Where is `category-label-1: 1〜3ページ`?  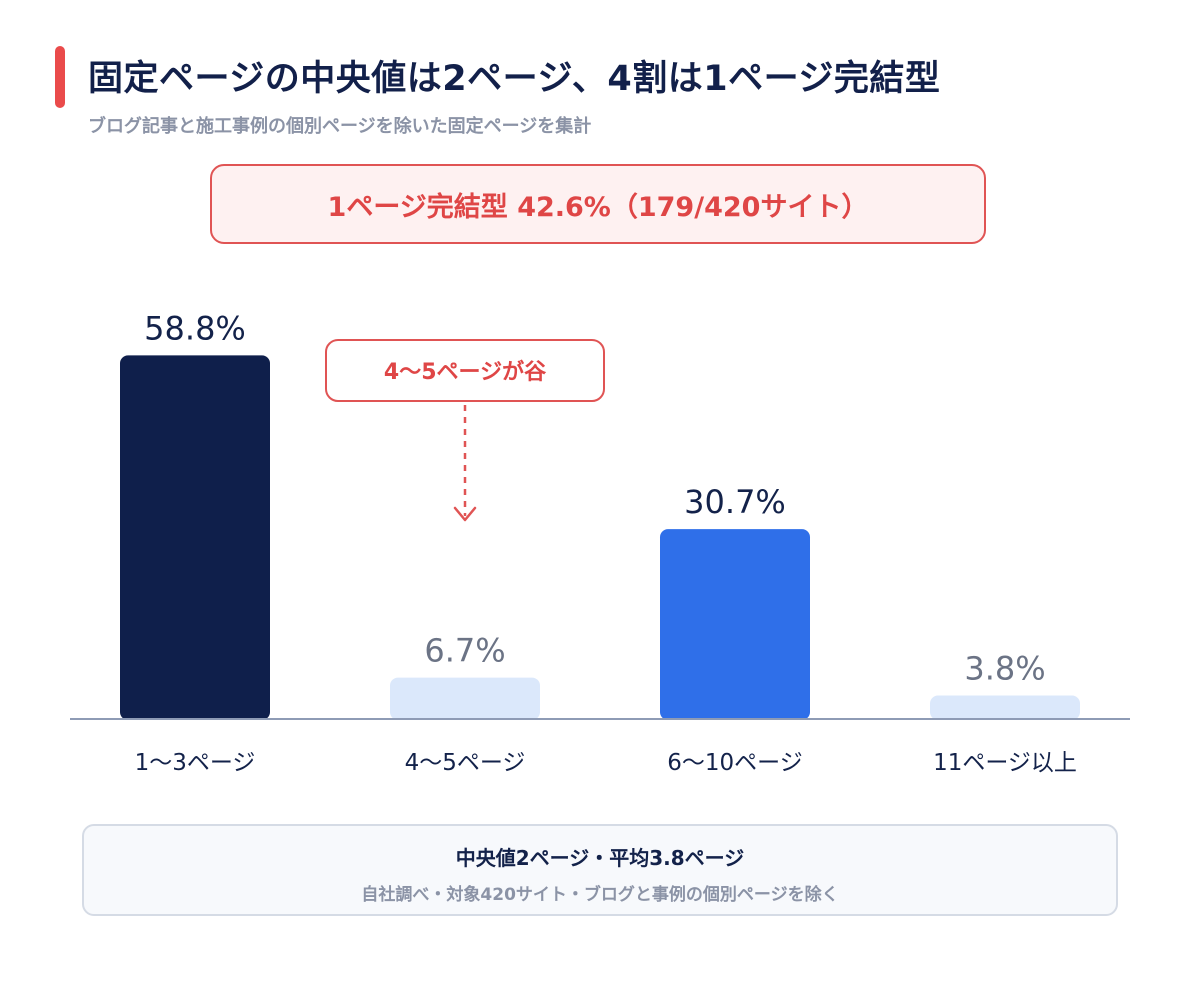
category-label-1: 1〜3ページ is located at coordinates (195, 763).